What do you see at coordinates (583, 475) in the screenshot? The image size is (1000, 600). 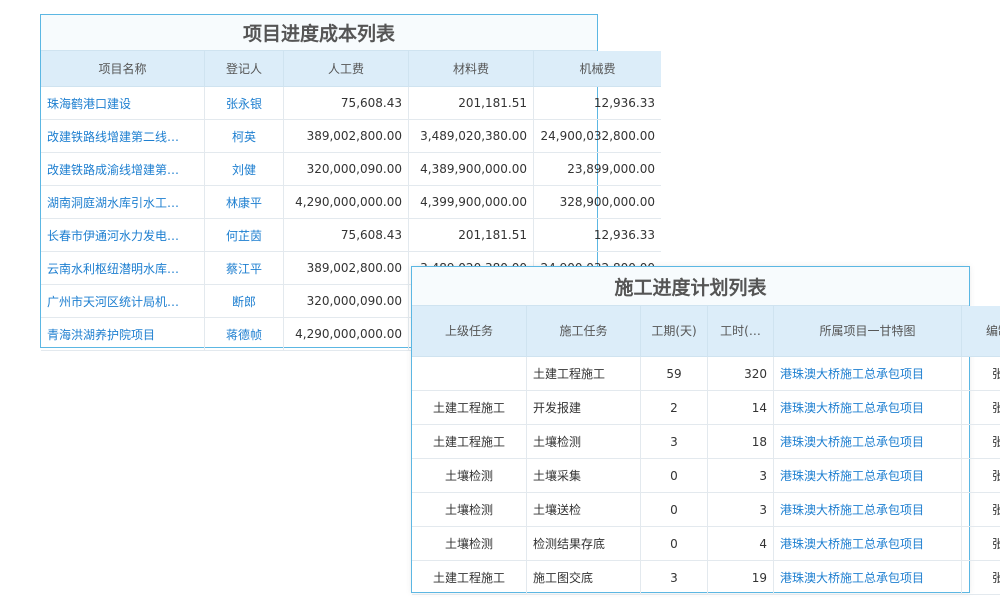 I see `cell: 土壤采集` at bounding box center [583, 475].